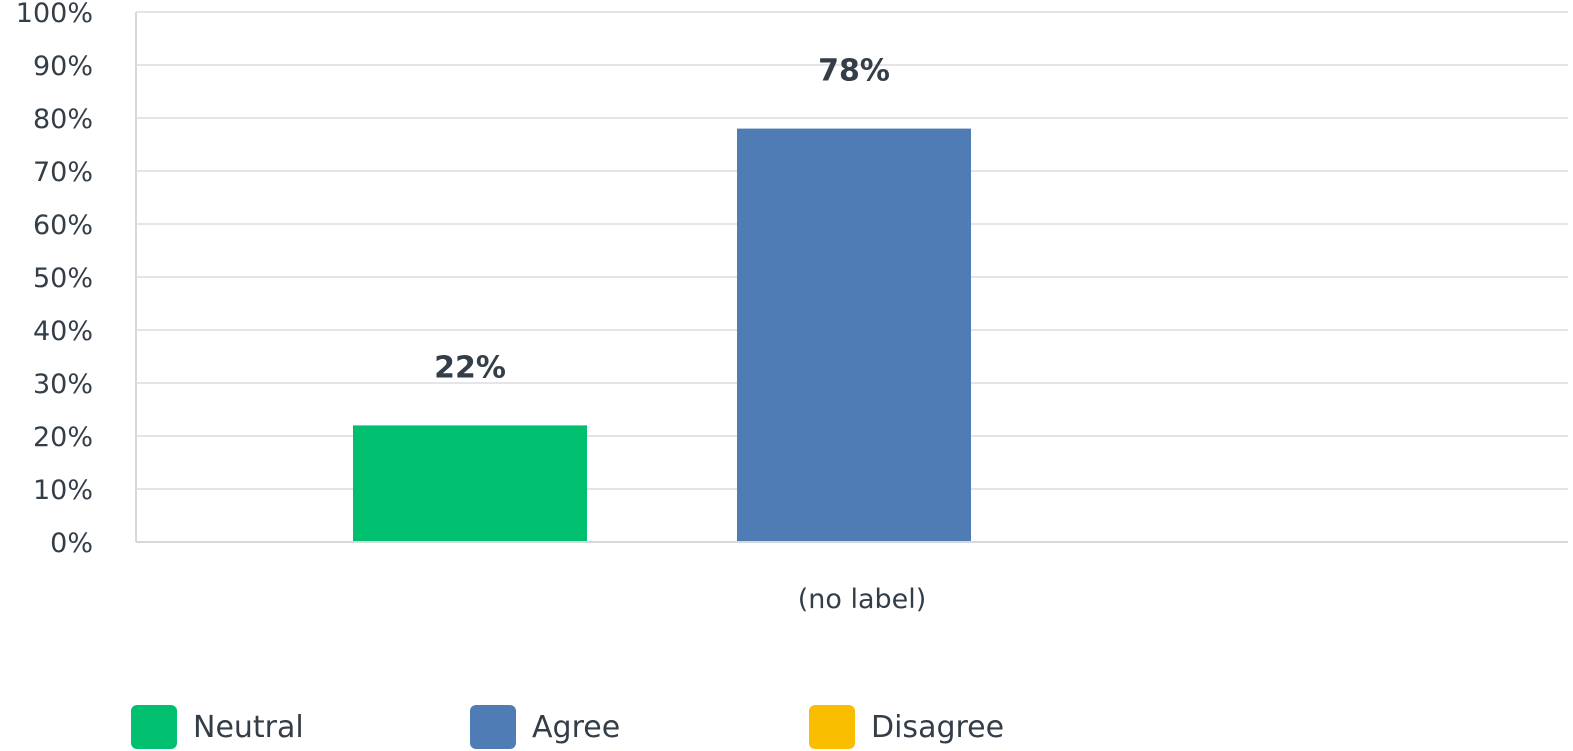 This screenshot has width=1573, height=751. I want to click on y-tick-label: 80%, so click(63, 119).